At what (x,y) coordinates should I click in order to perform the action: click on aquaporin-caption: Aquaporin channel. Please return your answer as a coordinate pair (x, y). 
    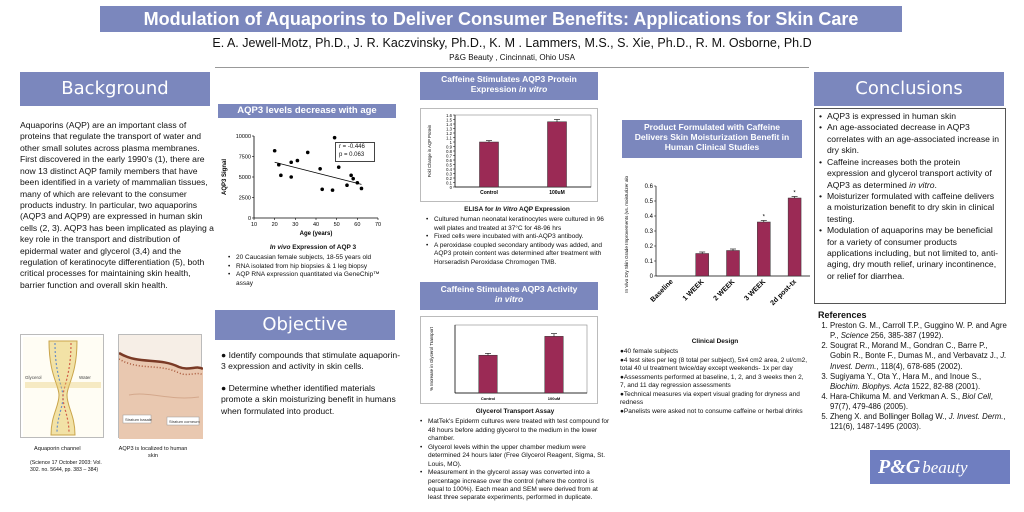
    Looking at the image, I should click on (57, 449).